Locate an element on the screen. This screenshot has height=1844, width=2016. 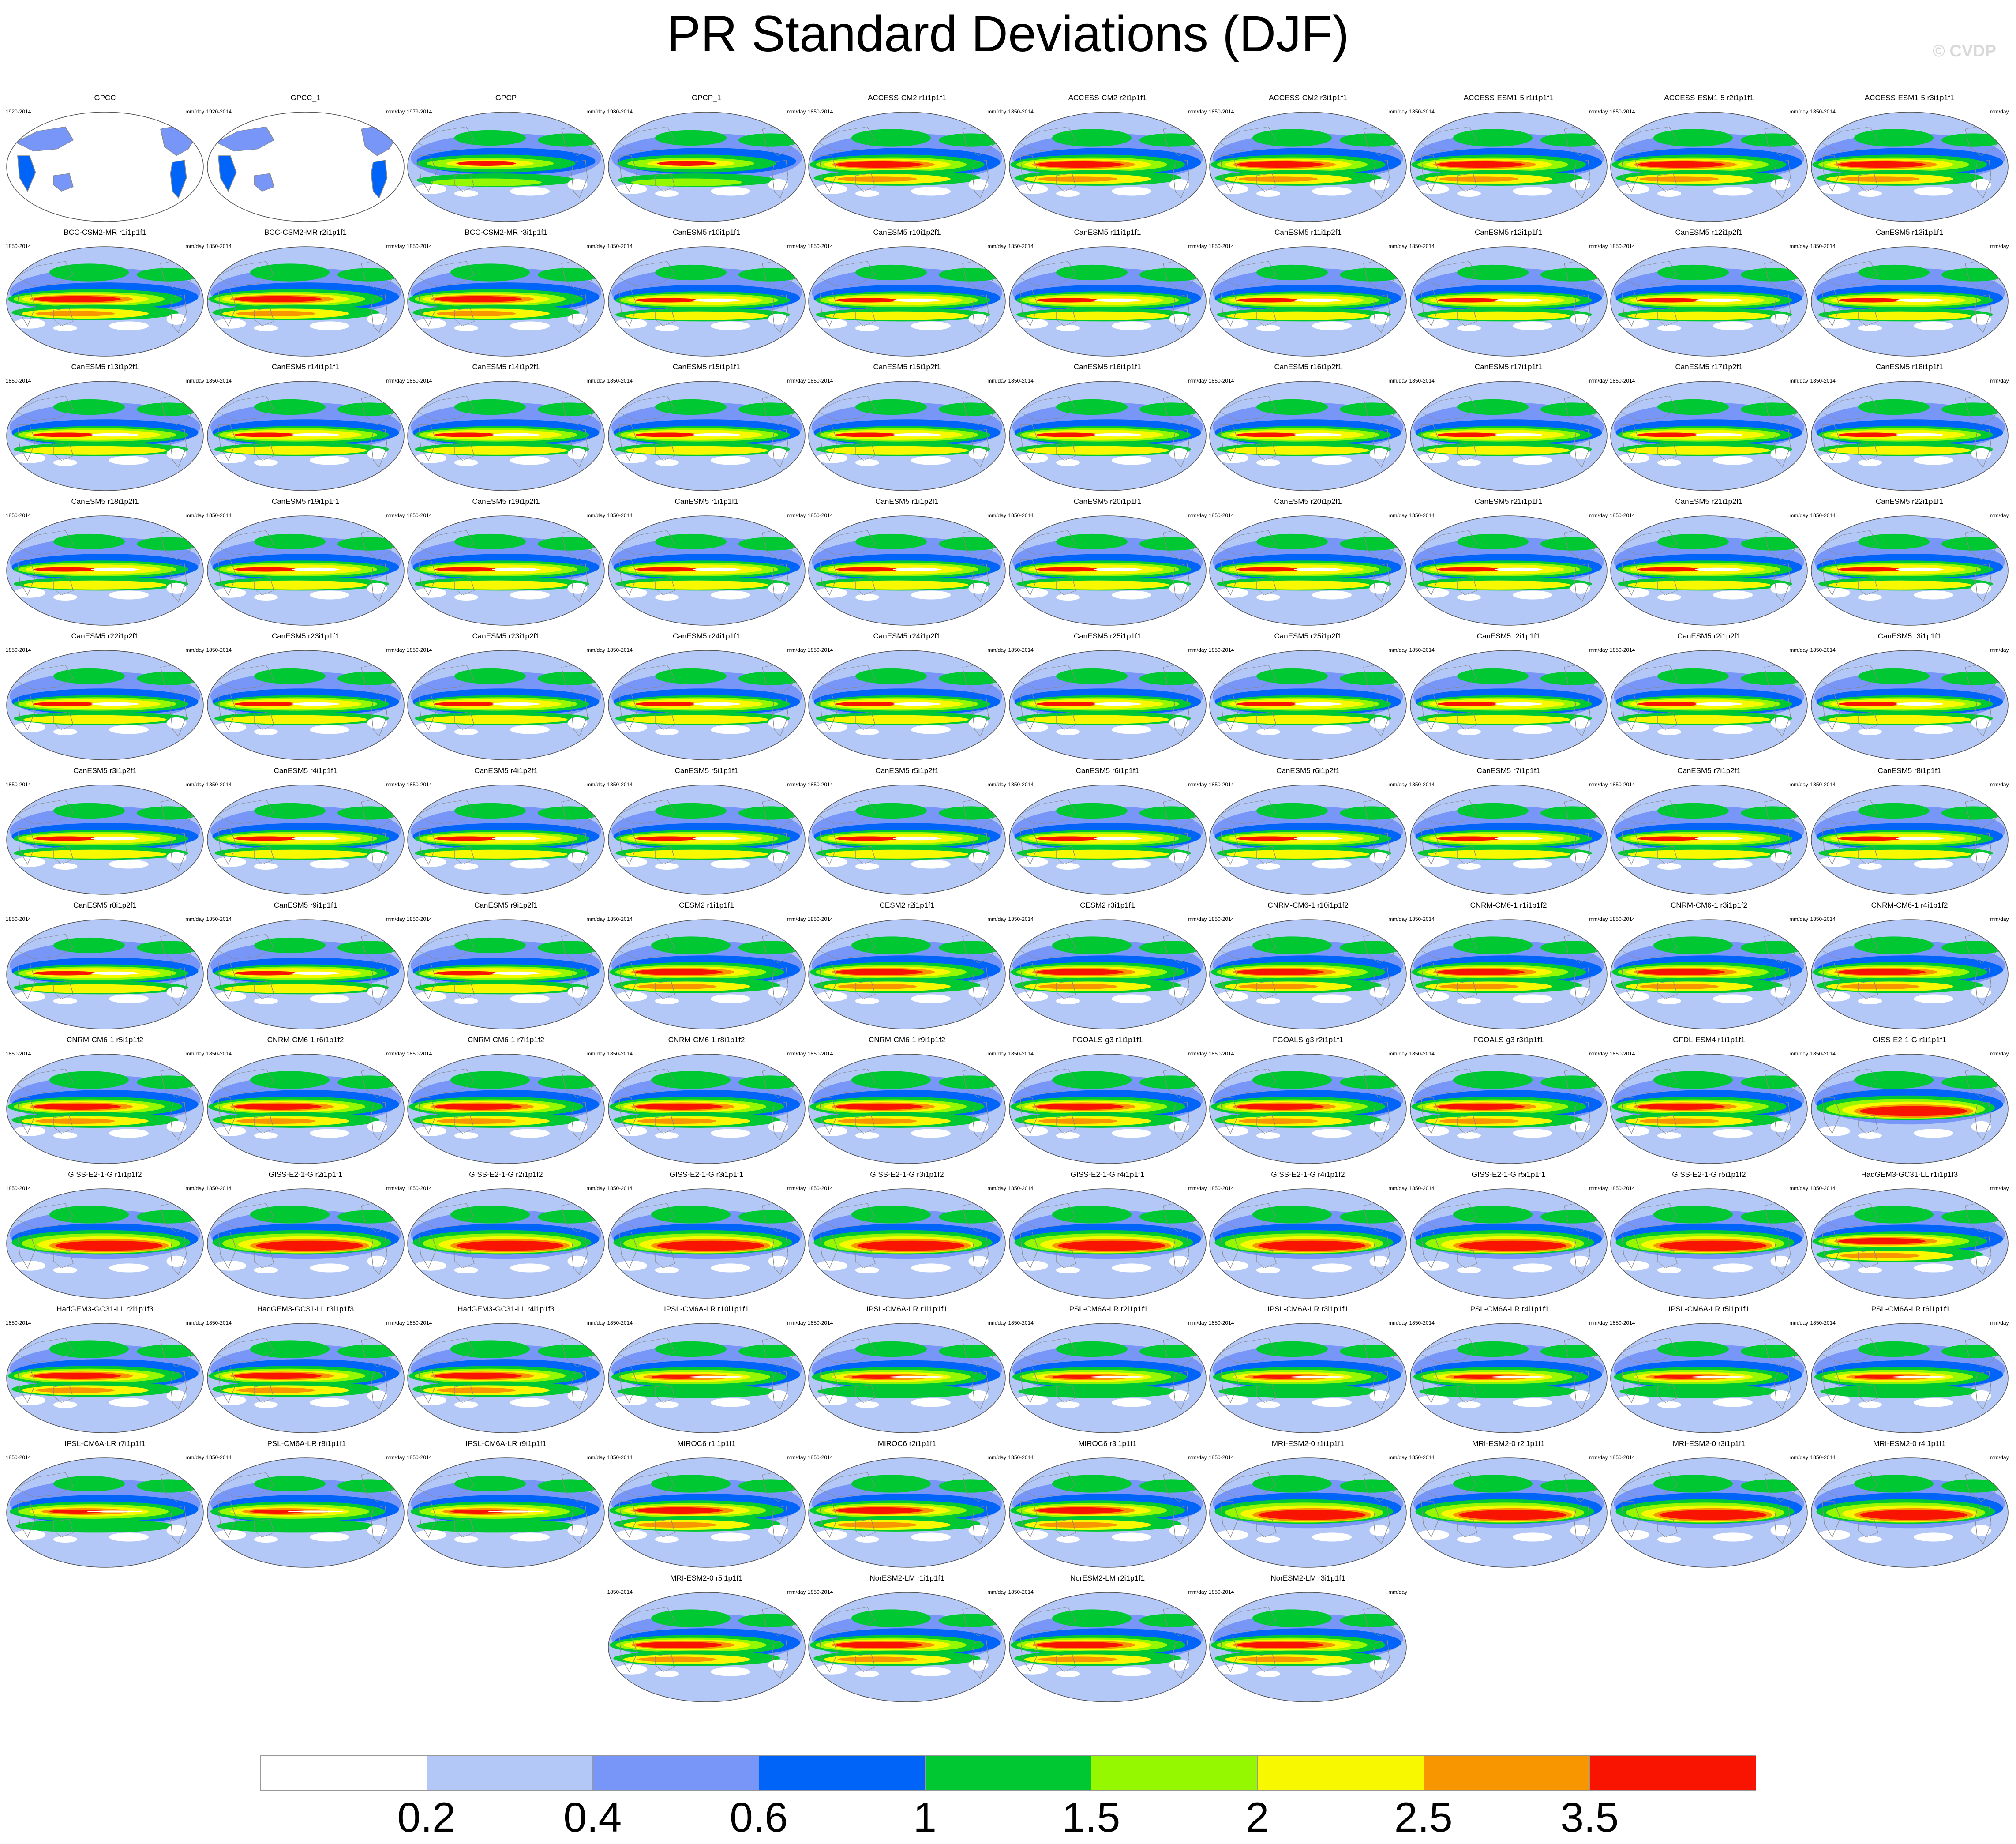
map-panel: IPSL-CM6A-LR r9i1p1f1 1850-2014 mm/day is located at coordinates (506, 1506).